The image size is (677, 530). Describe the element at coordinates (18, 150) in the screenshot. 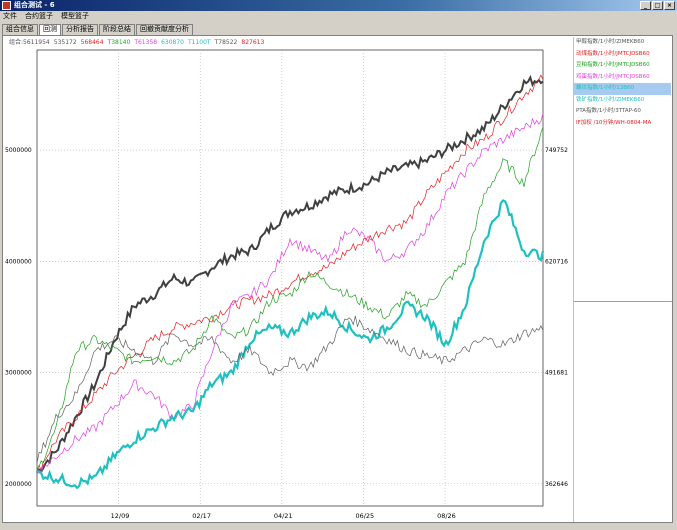

I see `left-tick-label: 5000000` at that location.